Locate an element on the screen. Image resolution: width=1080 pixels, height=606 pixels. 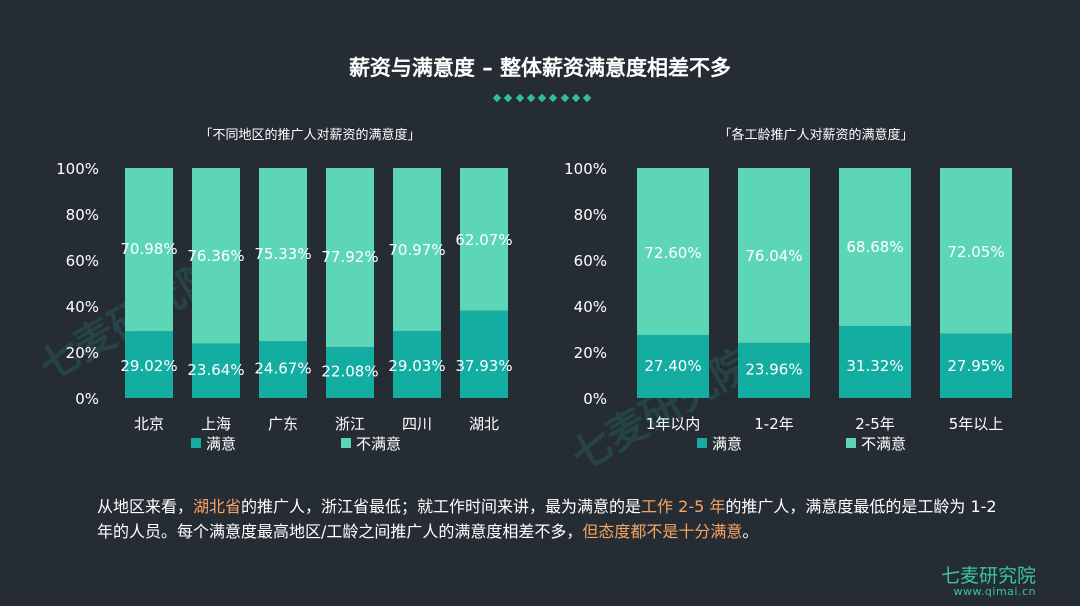
data-label-unsatisfied: 76.36% is located at coordinates (215, 256).